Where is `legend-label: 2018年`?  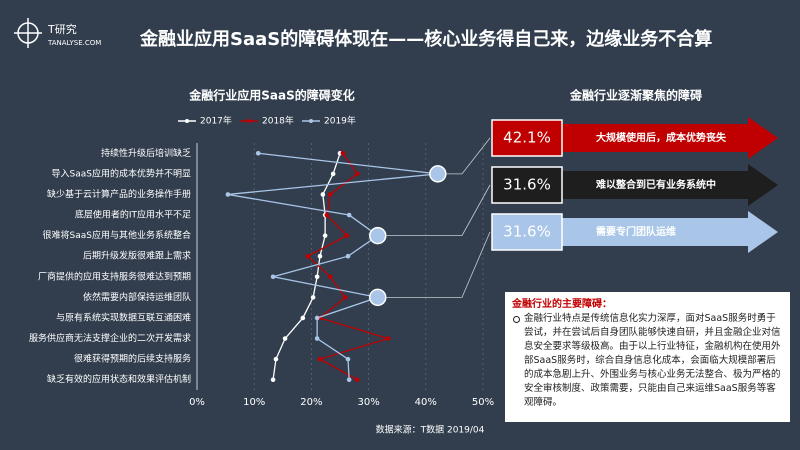
legend-label: 2018年 is located at coordinates (278, 121).